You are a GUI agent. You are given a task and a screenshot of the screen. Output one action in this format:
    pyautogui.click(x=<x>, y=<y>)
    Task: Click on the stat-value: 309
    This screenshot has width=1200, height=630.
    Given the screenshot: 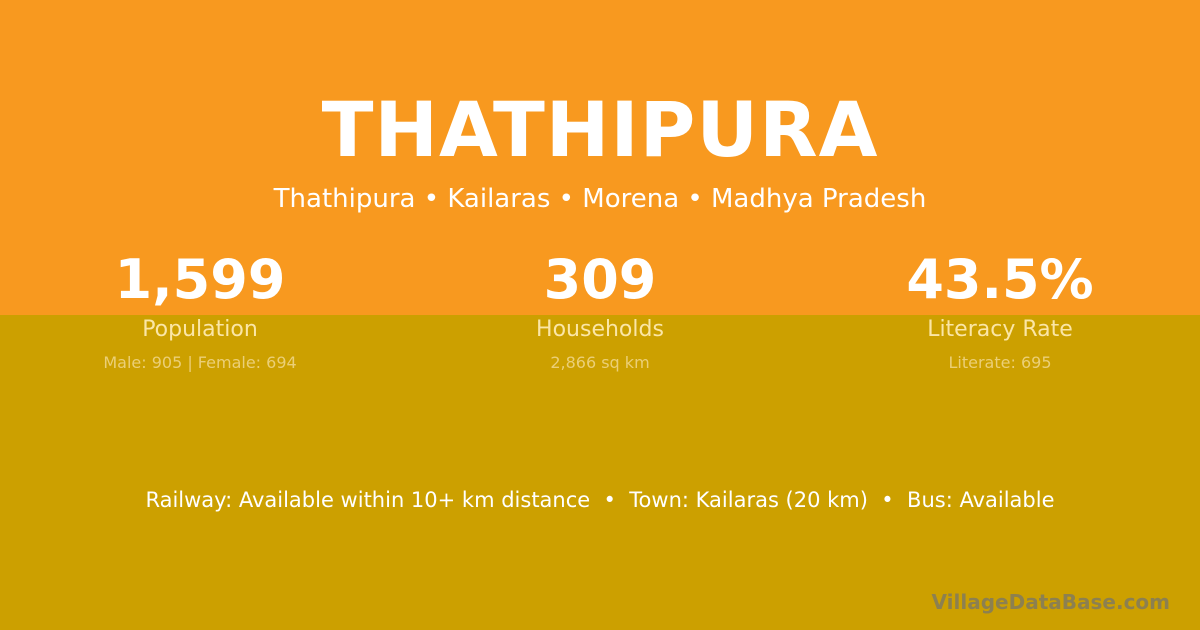 What is the action you would take?
    pyautogui.click(x=600, y=279)
    